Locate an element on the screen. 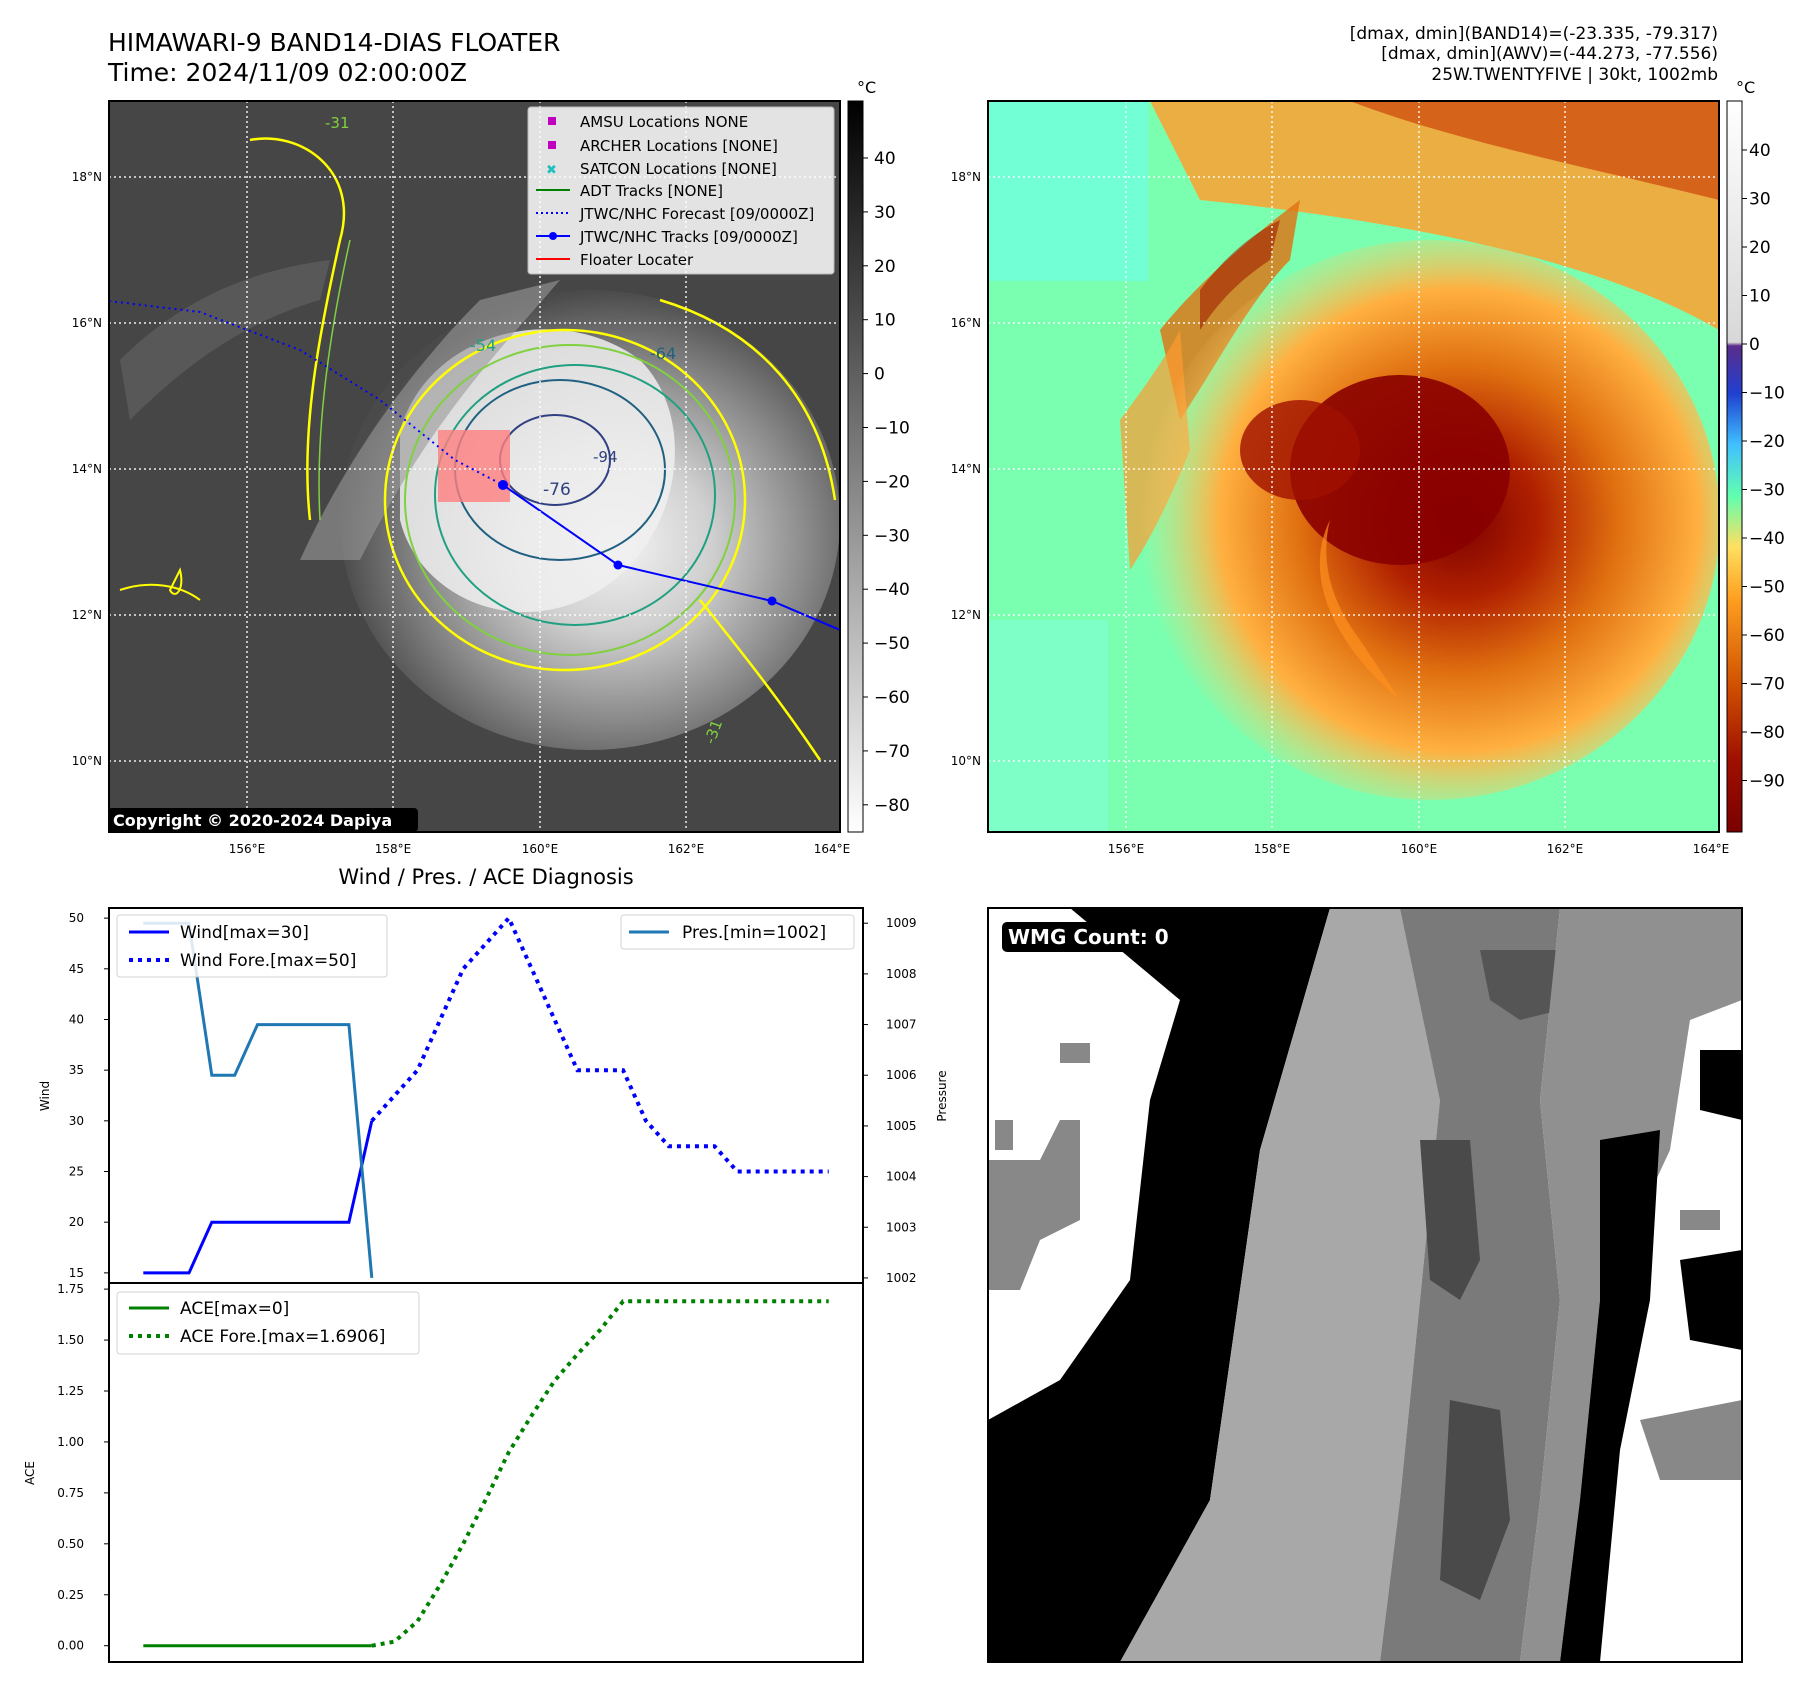  colorbar-tick-label: −20 is located at coordinates (892, 482).